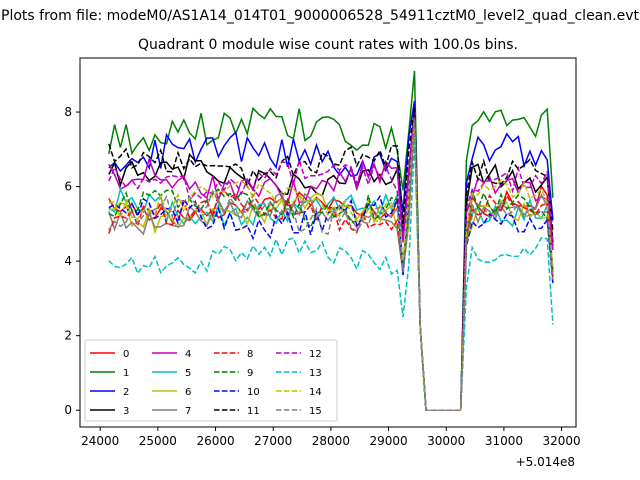  What do you see at coordinates (68, 187) in the screenshot?
I see `y-tick-label: 6` at bounding box center [68, 187].